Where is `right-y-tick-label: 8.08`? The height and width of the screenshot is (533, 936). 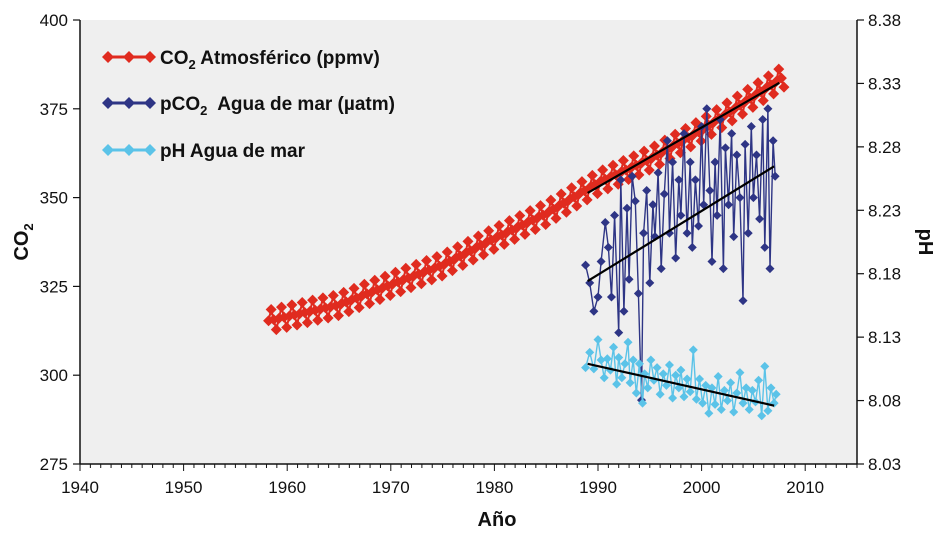 right-y-tick-label: 8.08 is located at coordinates (884, 401).